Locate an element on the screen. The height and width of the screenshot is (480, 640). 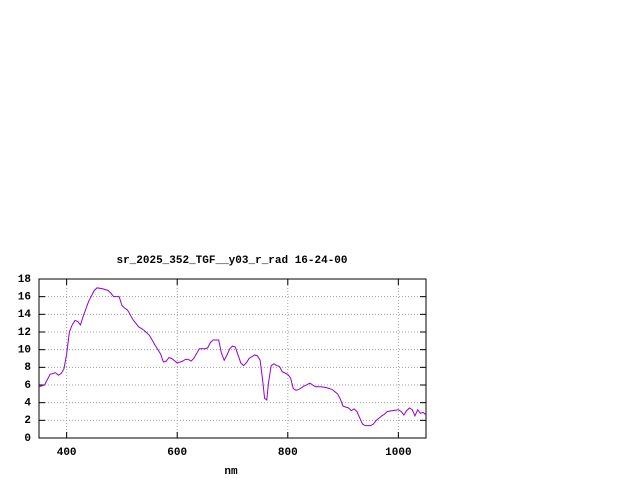
y-tick-label: 14 is located at coordinates (25, 315).